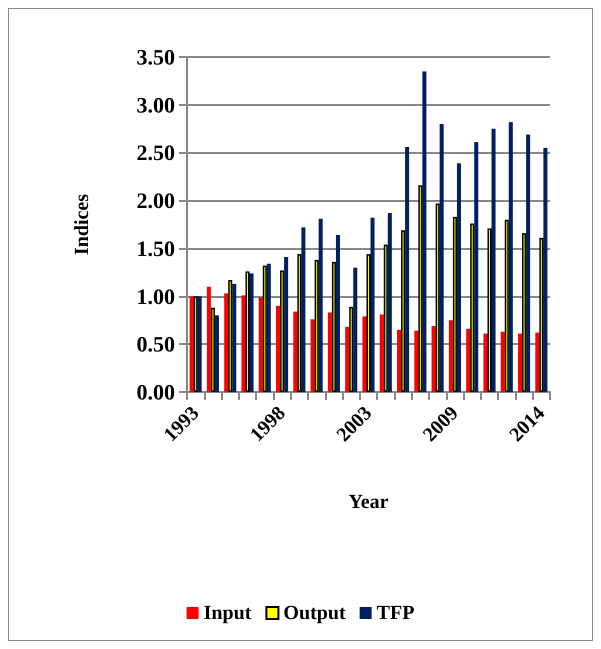 This screenshot has width=601, height=649. Describe the element at coordinates (368, 502) in the screenshot. I see `x-axis-title: Year` at that location.